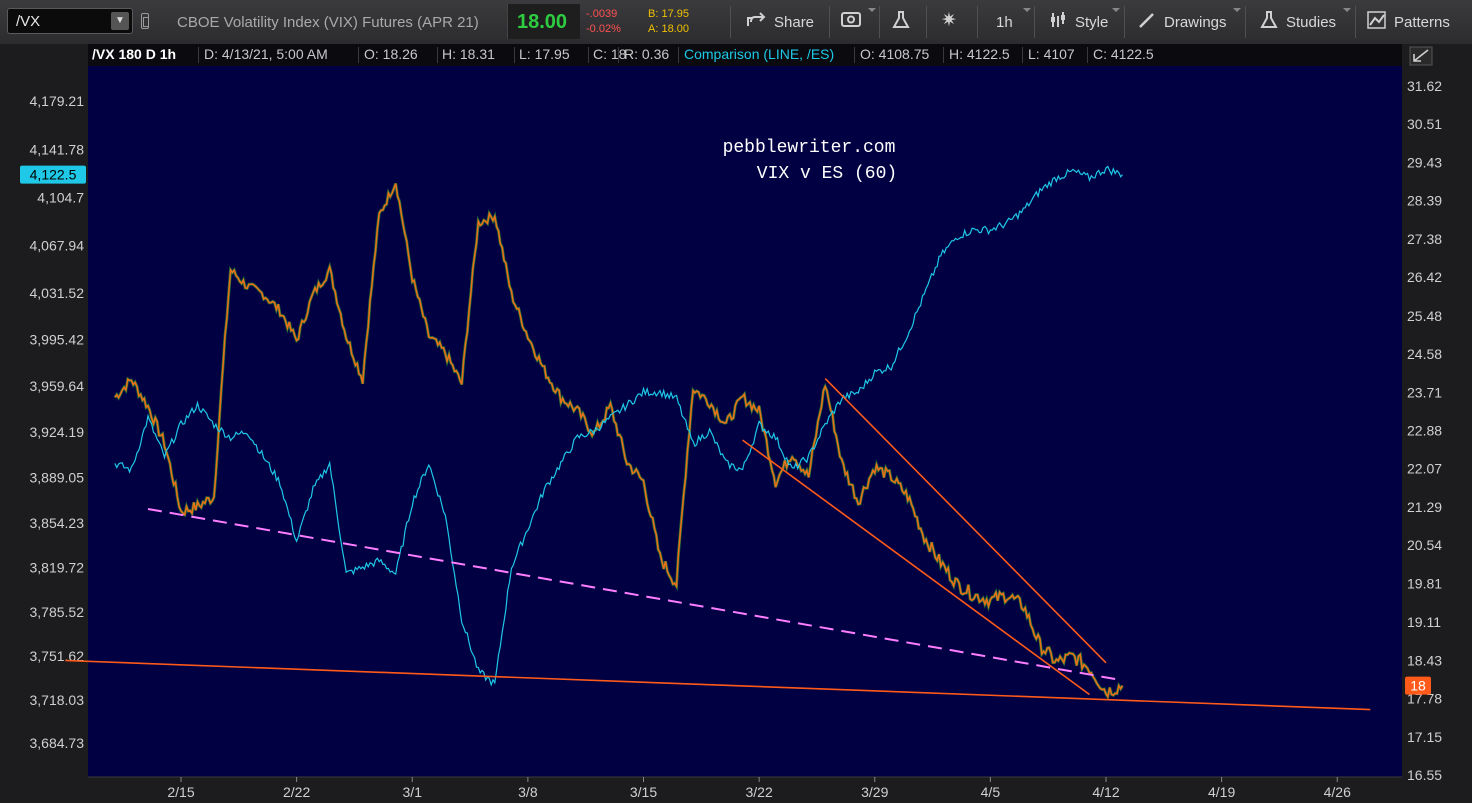 Image resolution: width=1472 pixels, height=803 pixels. I want to click on pencil-icon, so click(1147, 22).